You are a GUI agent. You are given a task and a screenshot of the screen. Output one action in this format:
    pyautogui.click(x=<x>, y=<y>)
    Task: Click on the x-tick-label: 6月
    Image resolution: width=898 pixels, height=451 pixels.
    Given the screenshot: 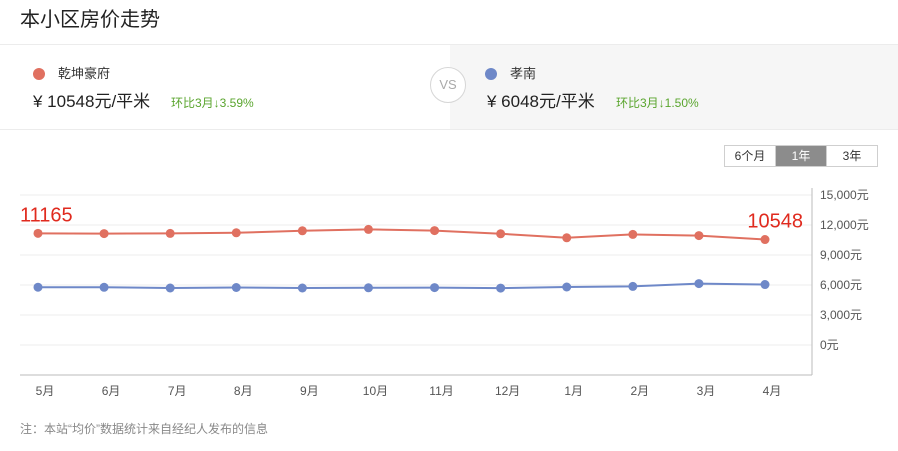 What is the action you would take?
    pyautogui.click(x=111, y=391)
    